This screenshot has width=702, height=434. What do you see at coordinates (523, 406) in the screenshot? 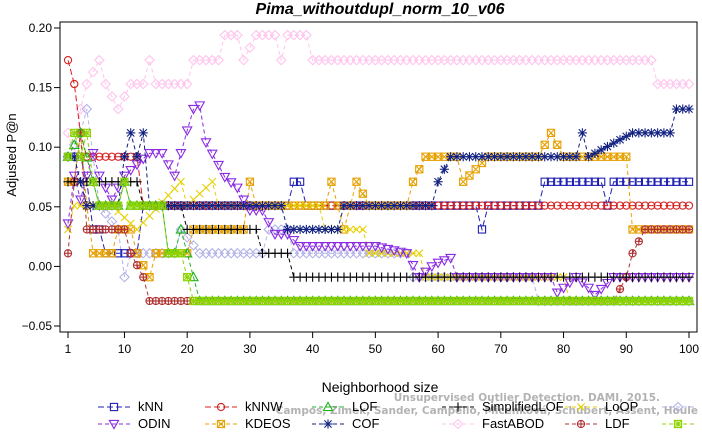
I see `legend-label: SimplifiedLOF` at bounding box center [523, 406].